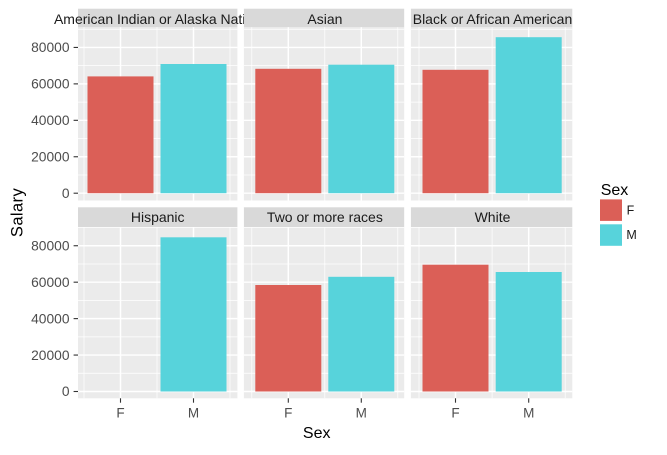  What do you see at coordinates (493, 217) in the screenshot?
I see `svg-text: White` at bounding box center [493, 217].